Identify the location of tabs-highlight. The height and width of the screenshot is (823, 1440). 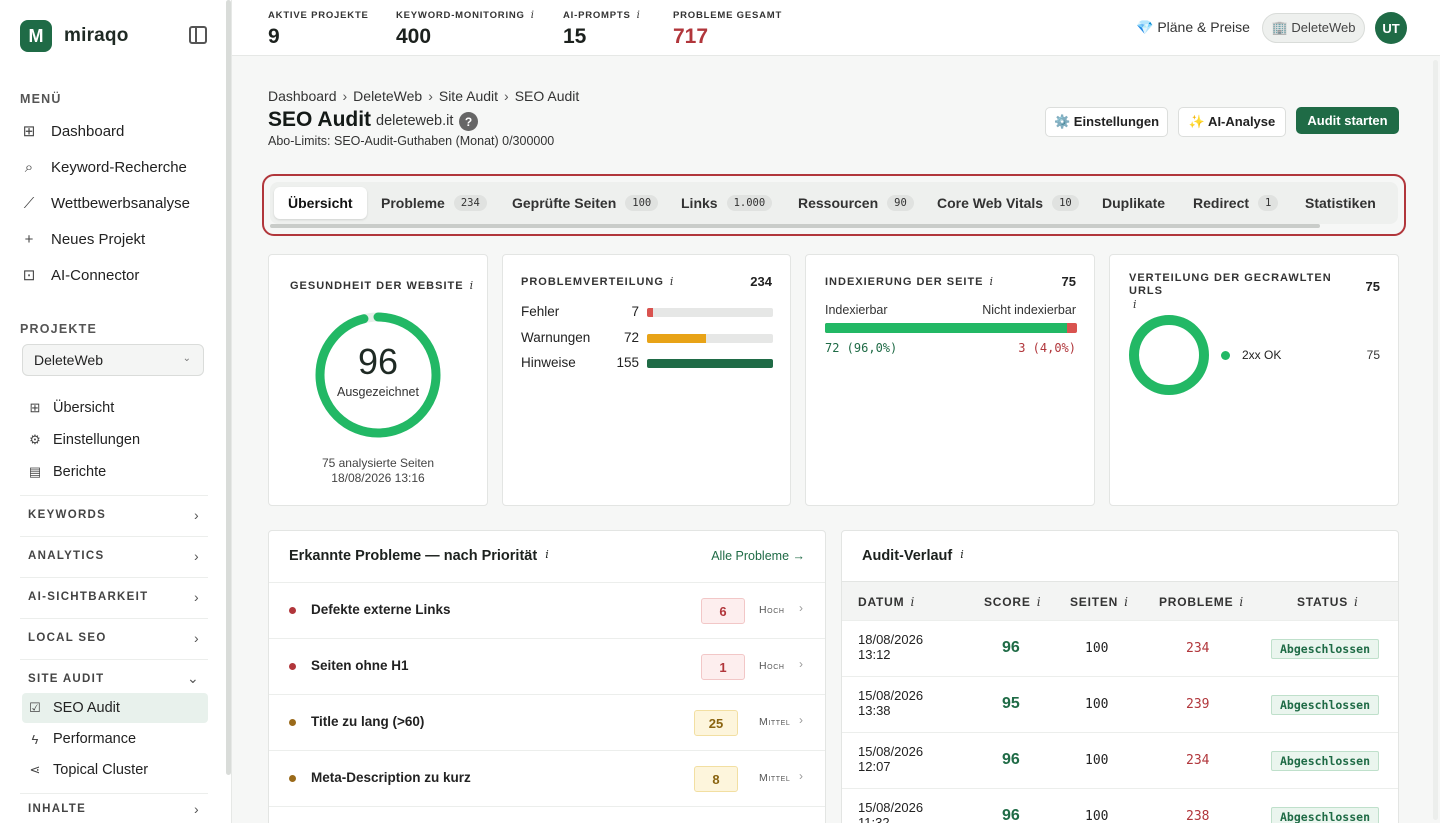
(834, 205).